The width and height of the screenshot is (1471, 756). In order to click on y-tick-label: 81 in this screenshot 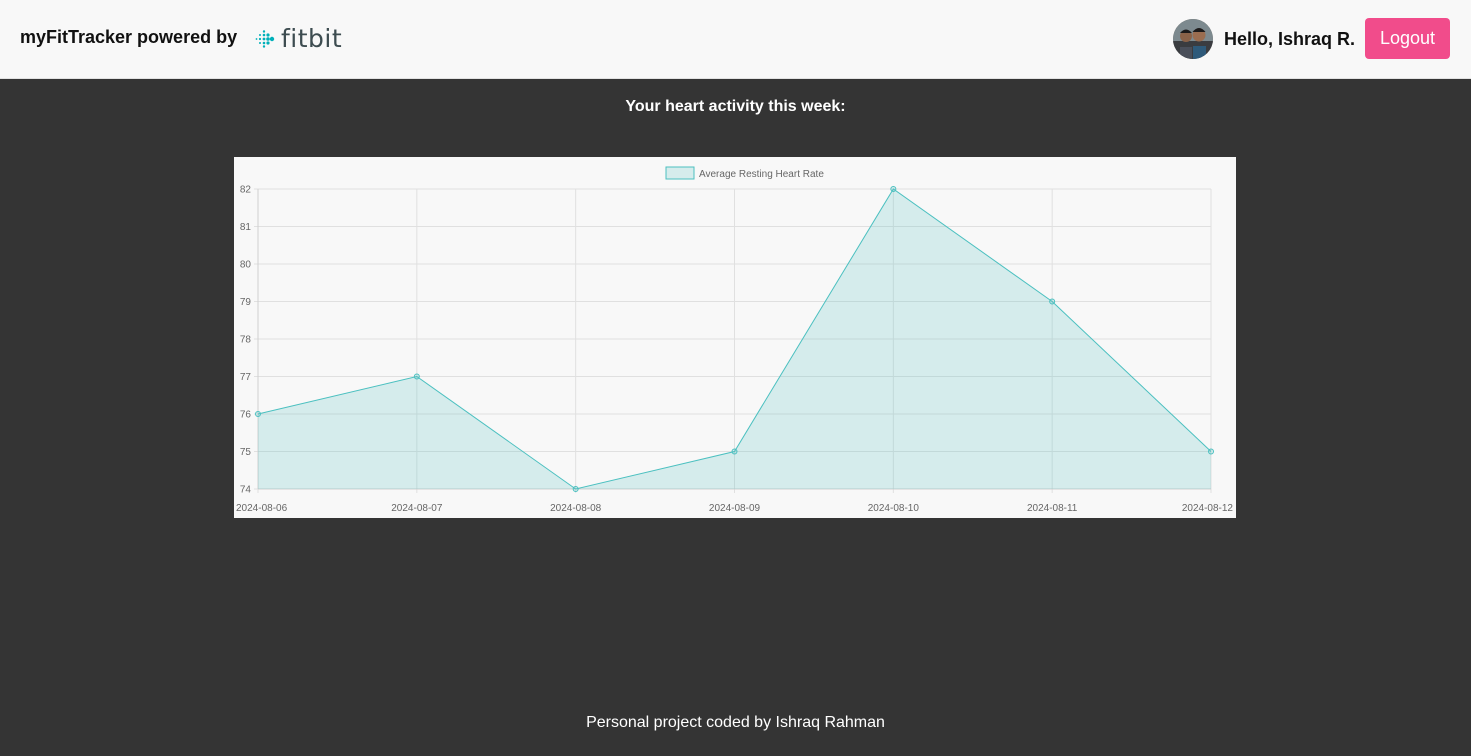, I will do `click(246, 227)`.